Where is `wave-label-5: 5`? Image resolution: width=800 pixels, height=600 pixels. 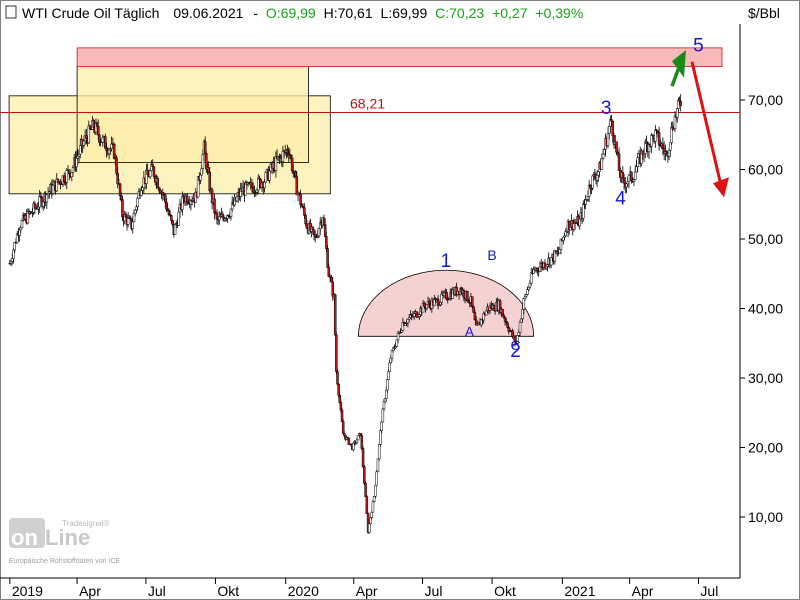 wave-label-5: 5 is located at coordinates (698, 45).